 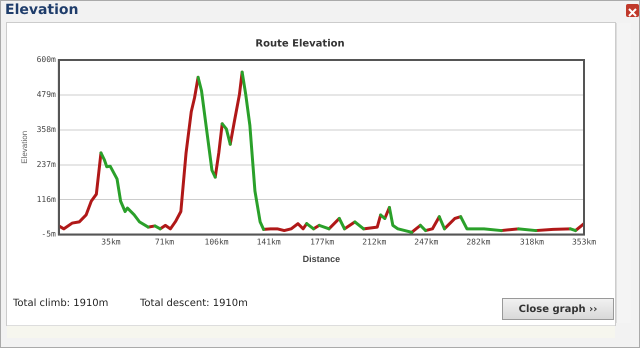 I want to click on x-axis-title: Distance, so click(x=321, y=259).